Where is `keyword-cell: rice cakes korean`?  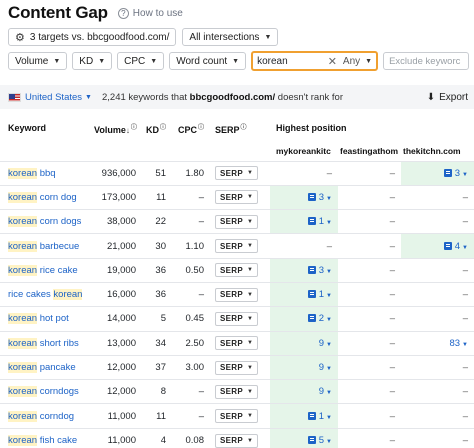
keyword-cell: rice cakes korean is located at coordinates (47, 294).